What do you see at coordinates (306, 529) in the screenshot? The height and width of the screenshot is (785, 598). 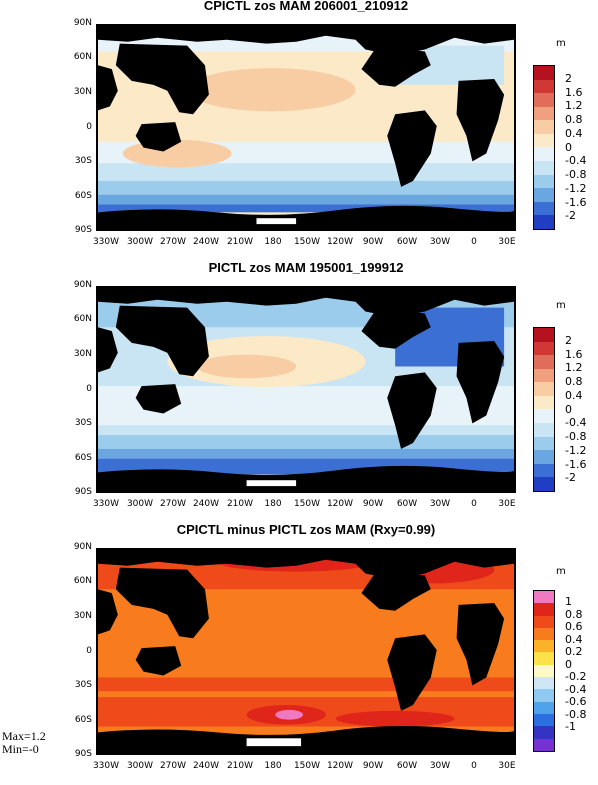 I see `panel-title: CPICTL minus PICTL zos MAM (Rxy=0.99)` at bounding box center [306, 529].